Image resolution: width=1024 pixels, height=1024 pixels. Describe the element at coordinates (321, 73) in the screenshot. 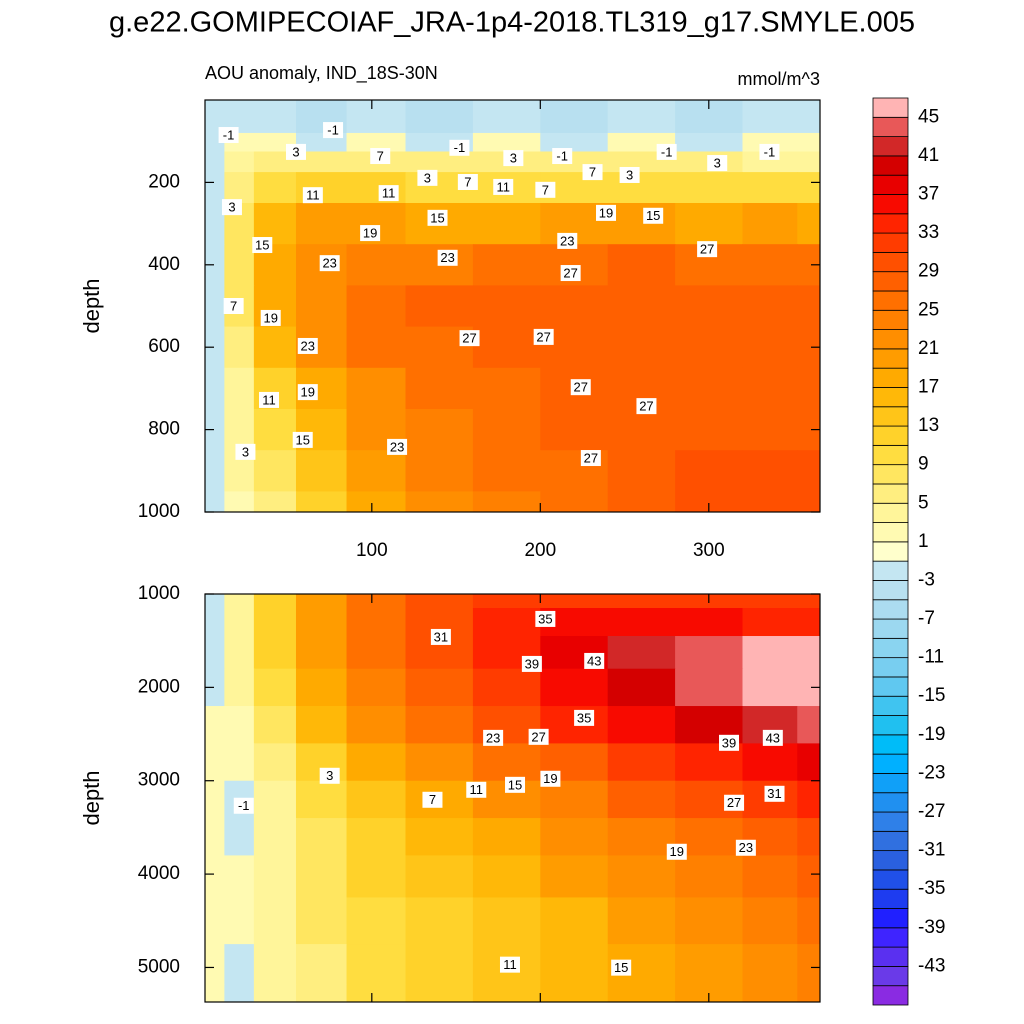

I see `panel-left-title: AOU anomaly, IND_18S-30N` at that location.